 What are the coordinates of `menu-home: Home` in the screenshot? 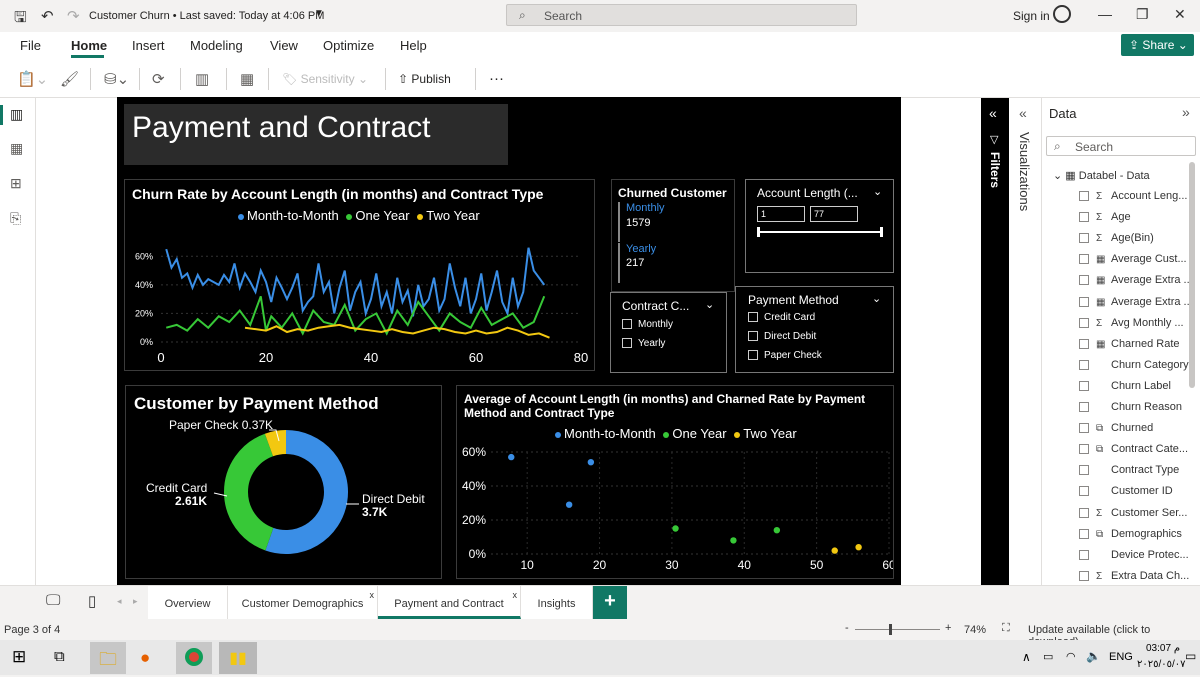 It's located at (89, 45).